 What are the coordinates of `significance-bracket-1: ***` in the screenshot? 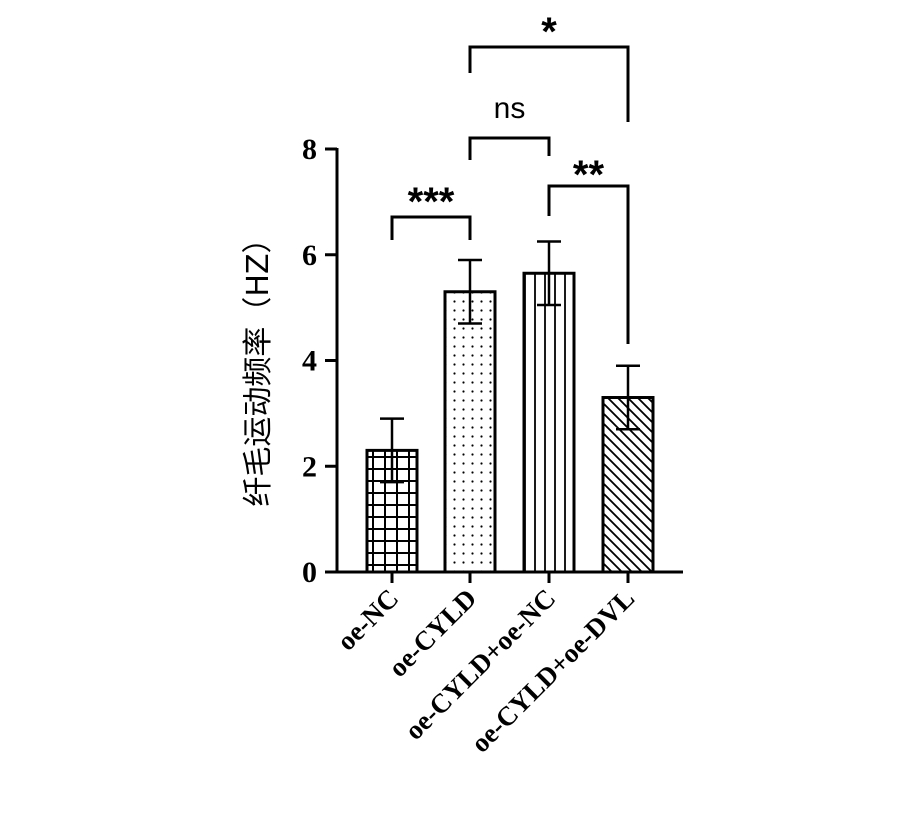 It's located at (431, 210).